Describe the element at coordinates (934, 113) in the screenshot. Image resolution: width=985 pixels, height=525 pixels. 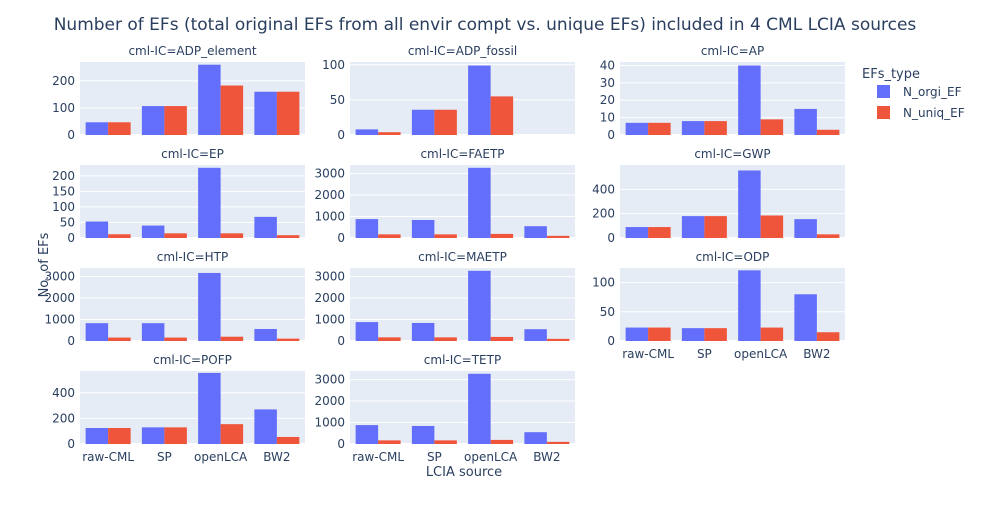
I see `legend-label: N_uniq_EF` at that location.